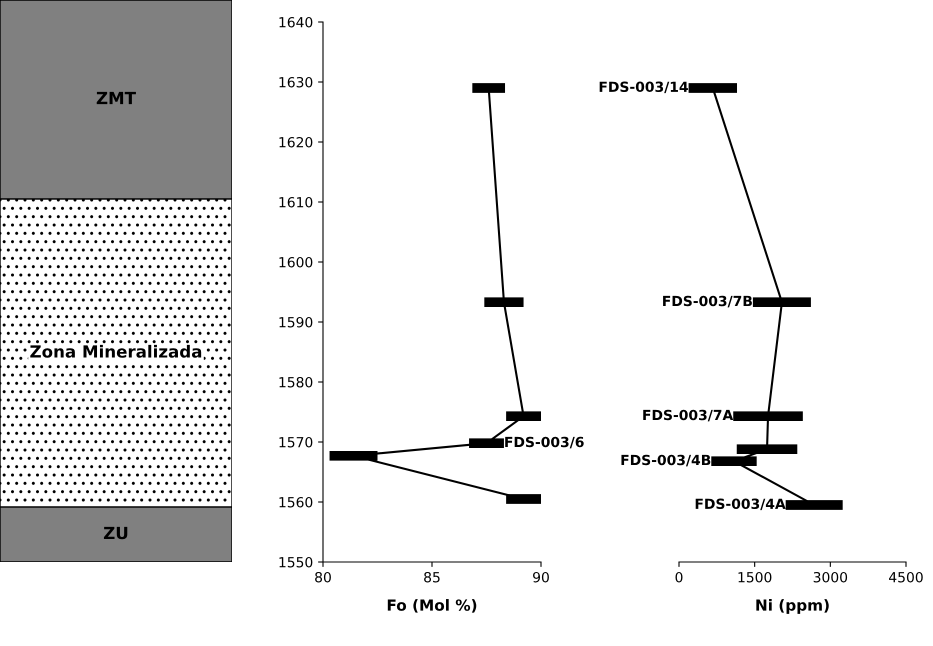  What do you see at coordinates (432, 606) in the screenshot?
I see `x-axis-title: Fo (Mol %)` at bounding box center [432, 606].